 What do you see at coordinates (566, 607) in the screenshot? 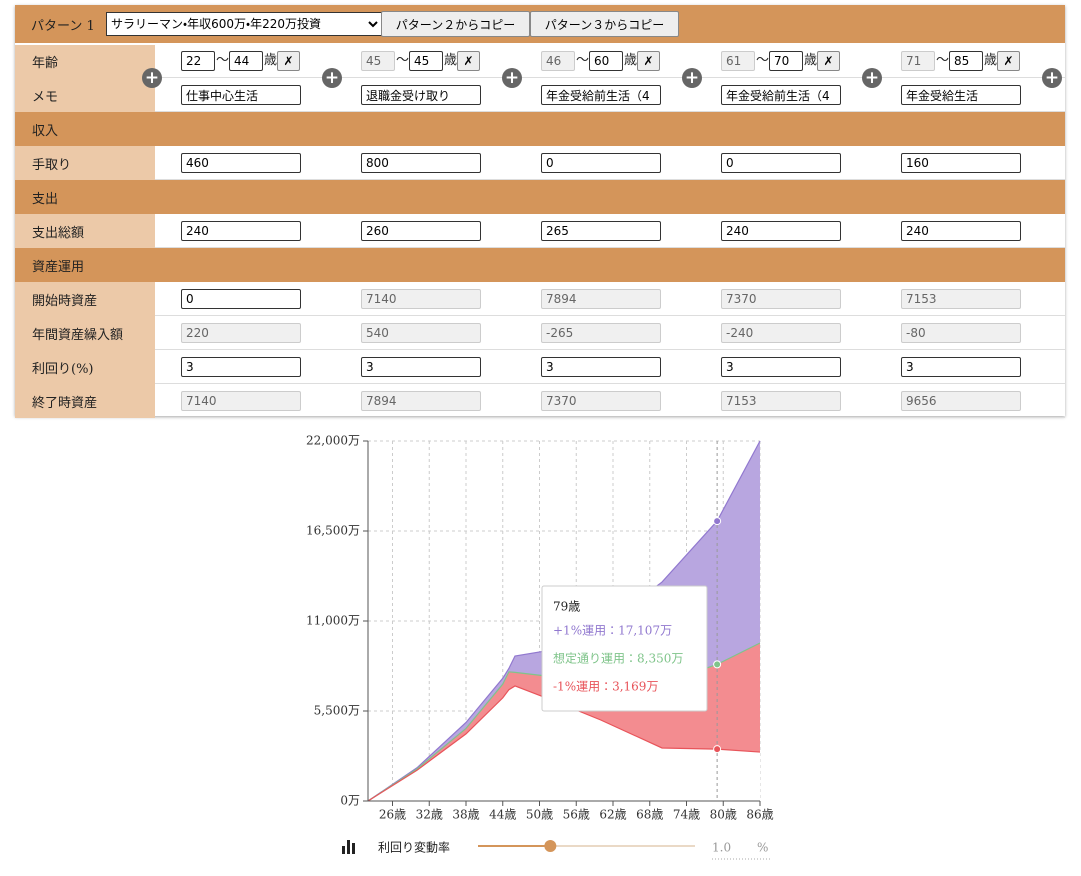
I see `tooltip-title: 79歳` at bounding box center [566, 607].